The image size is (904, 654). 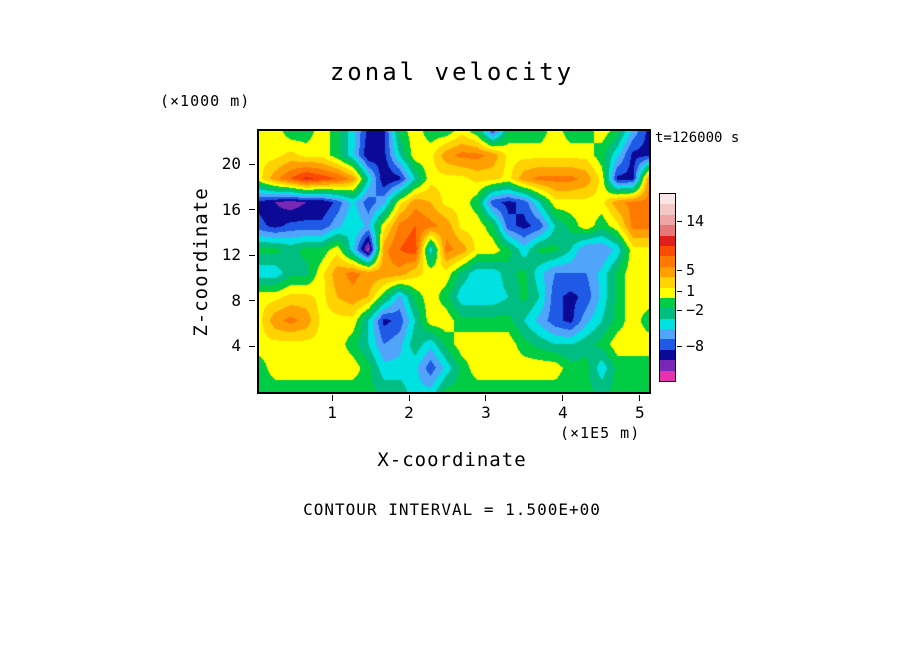 What do you see at coordinates (231, 255) in the screenshot?
I see `y-tick-label: 12` at bounding box center [231, 255].